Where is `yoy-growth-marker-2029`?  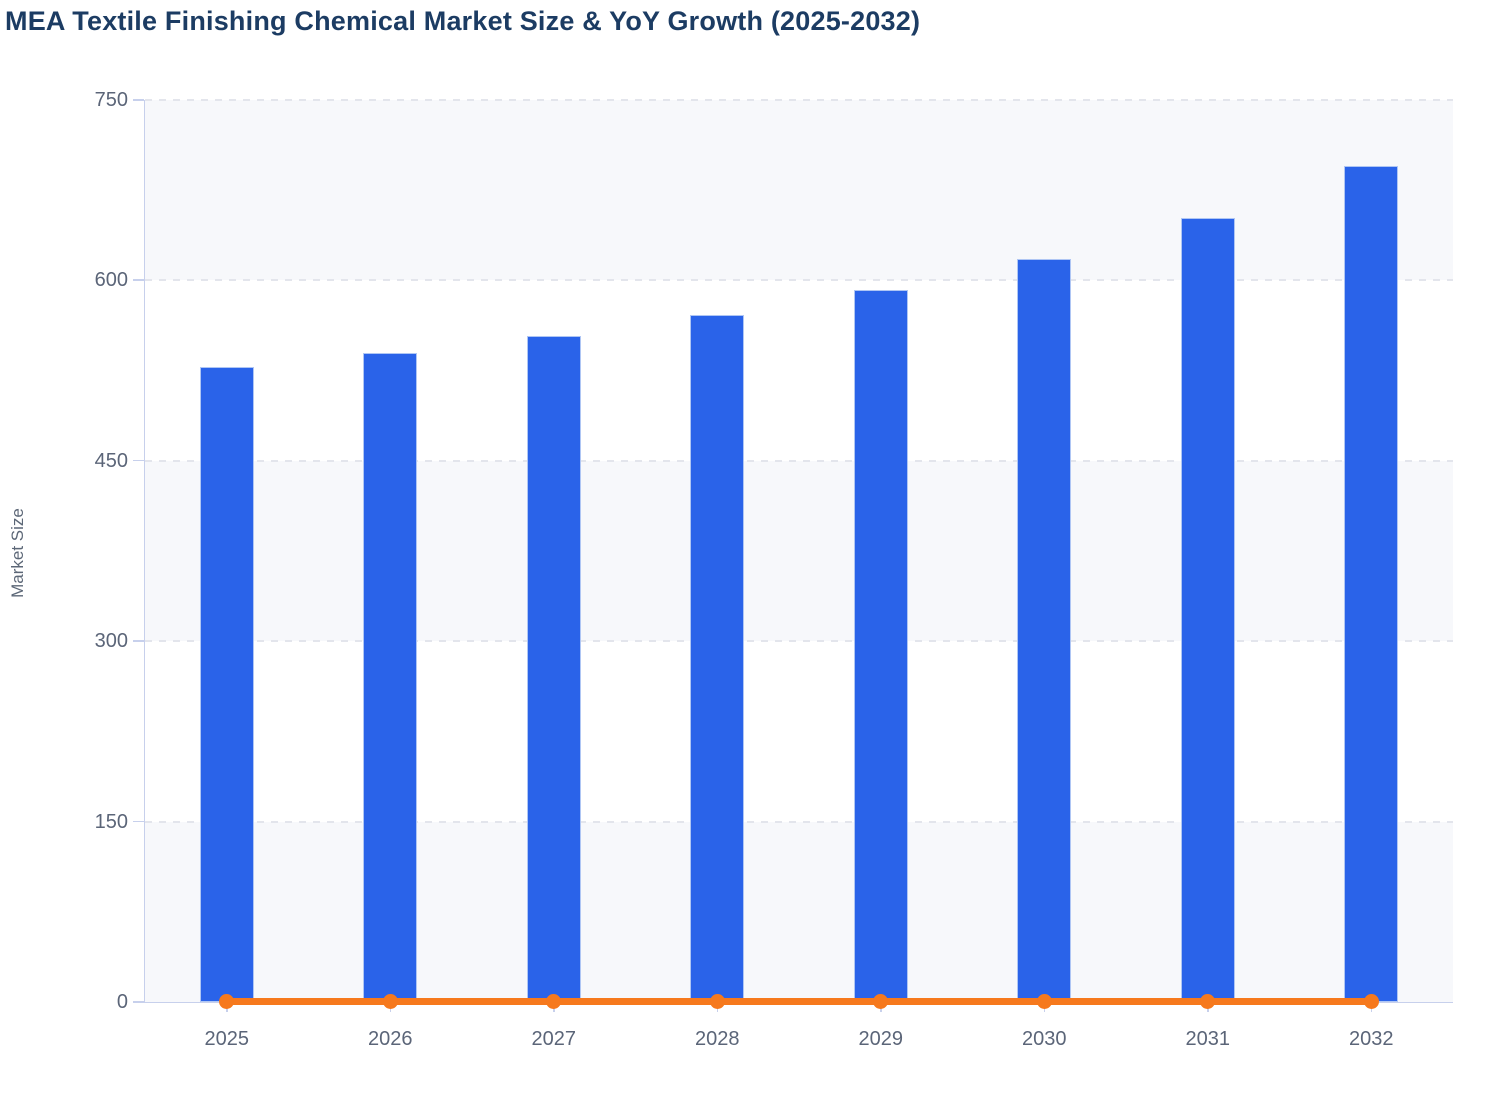
yoy-growth-marker-2029 is located at coordinates (881, 1001).